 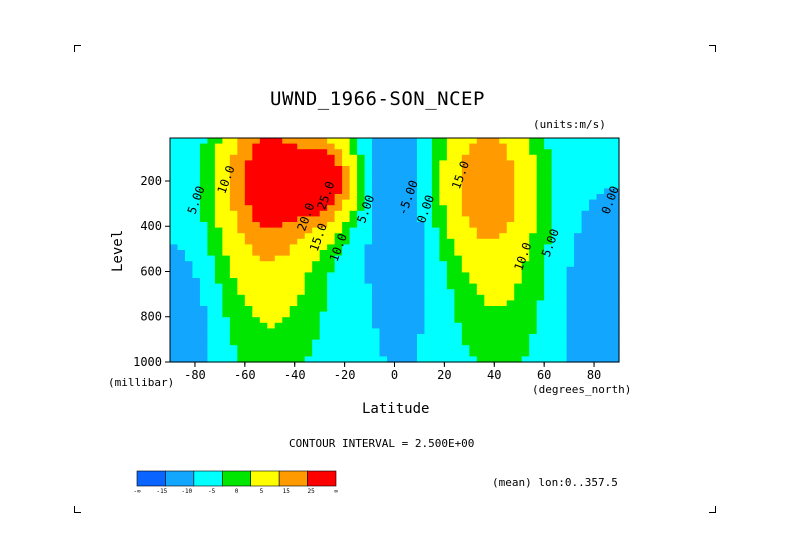 What do you see at coordinates (582, 389) in the screenshot?
I see `x-axis-units: (degrees_north)` at bounding box center [582, 389].